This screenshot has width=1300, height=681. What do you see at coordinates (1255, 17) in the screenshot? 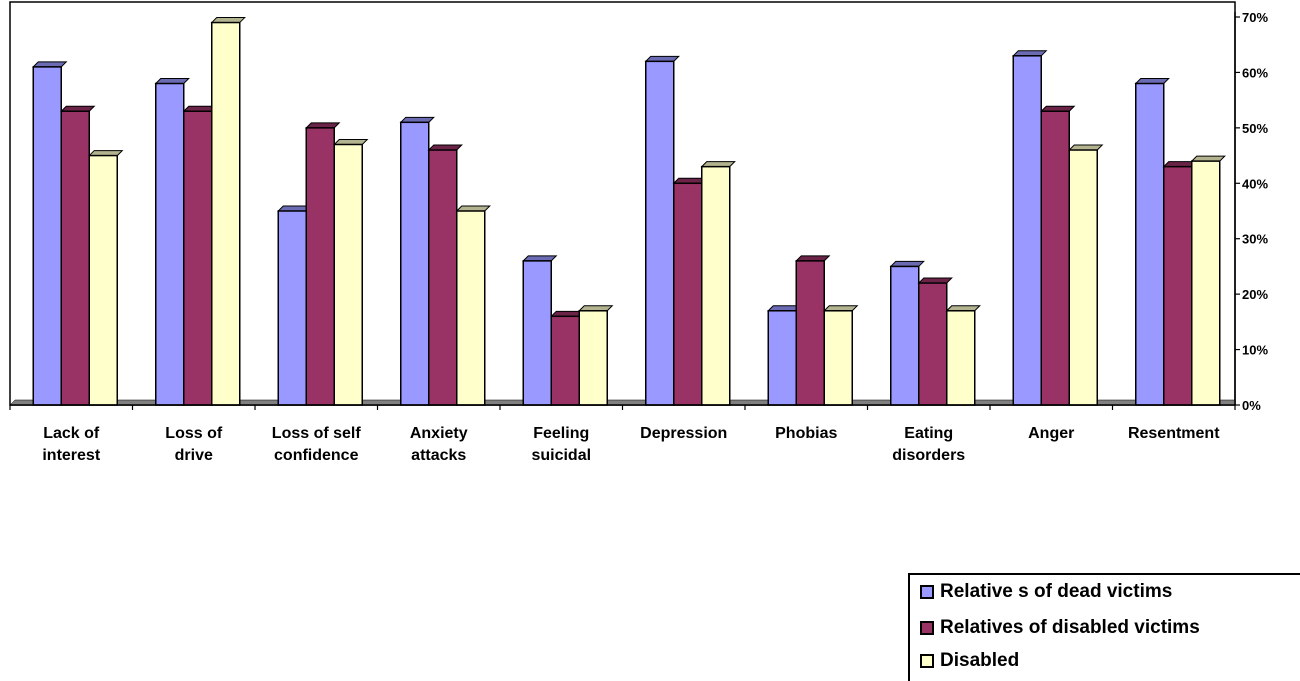
I see `y-tick-label-7: 70%` at bounding box center [1255, 17].